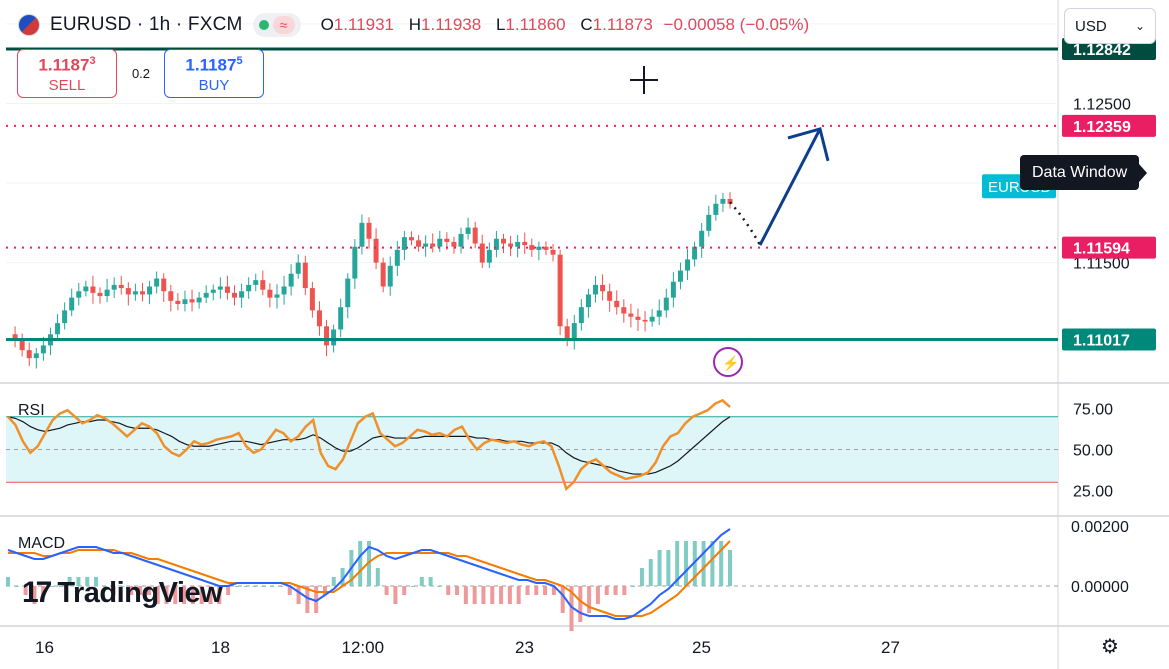 This screenshot has height=669, width=1169. What do you see at coordinates (586, 24) in the screenshot?
I see `close-label: C` at bounding box center [586, 24].